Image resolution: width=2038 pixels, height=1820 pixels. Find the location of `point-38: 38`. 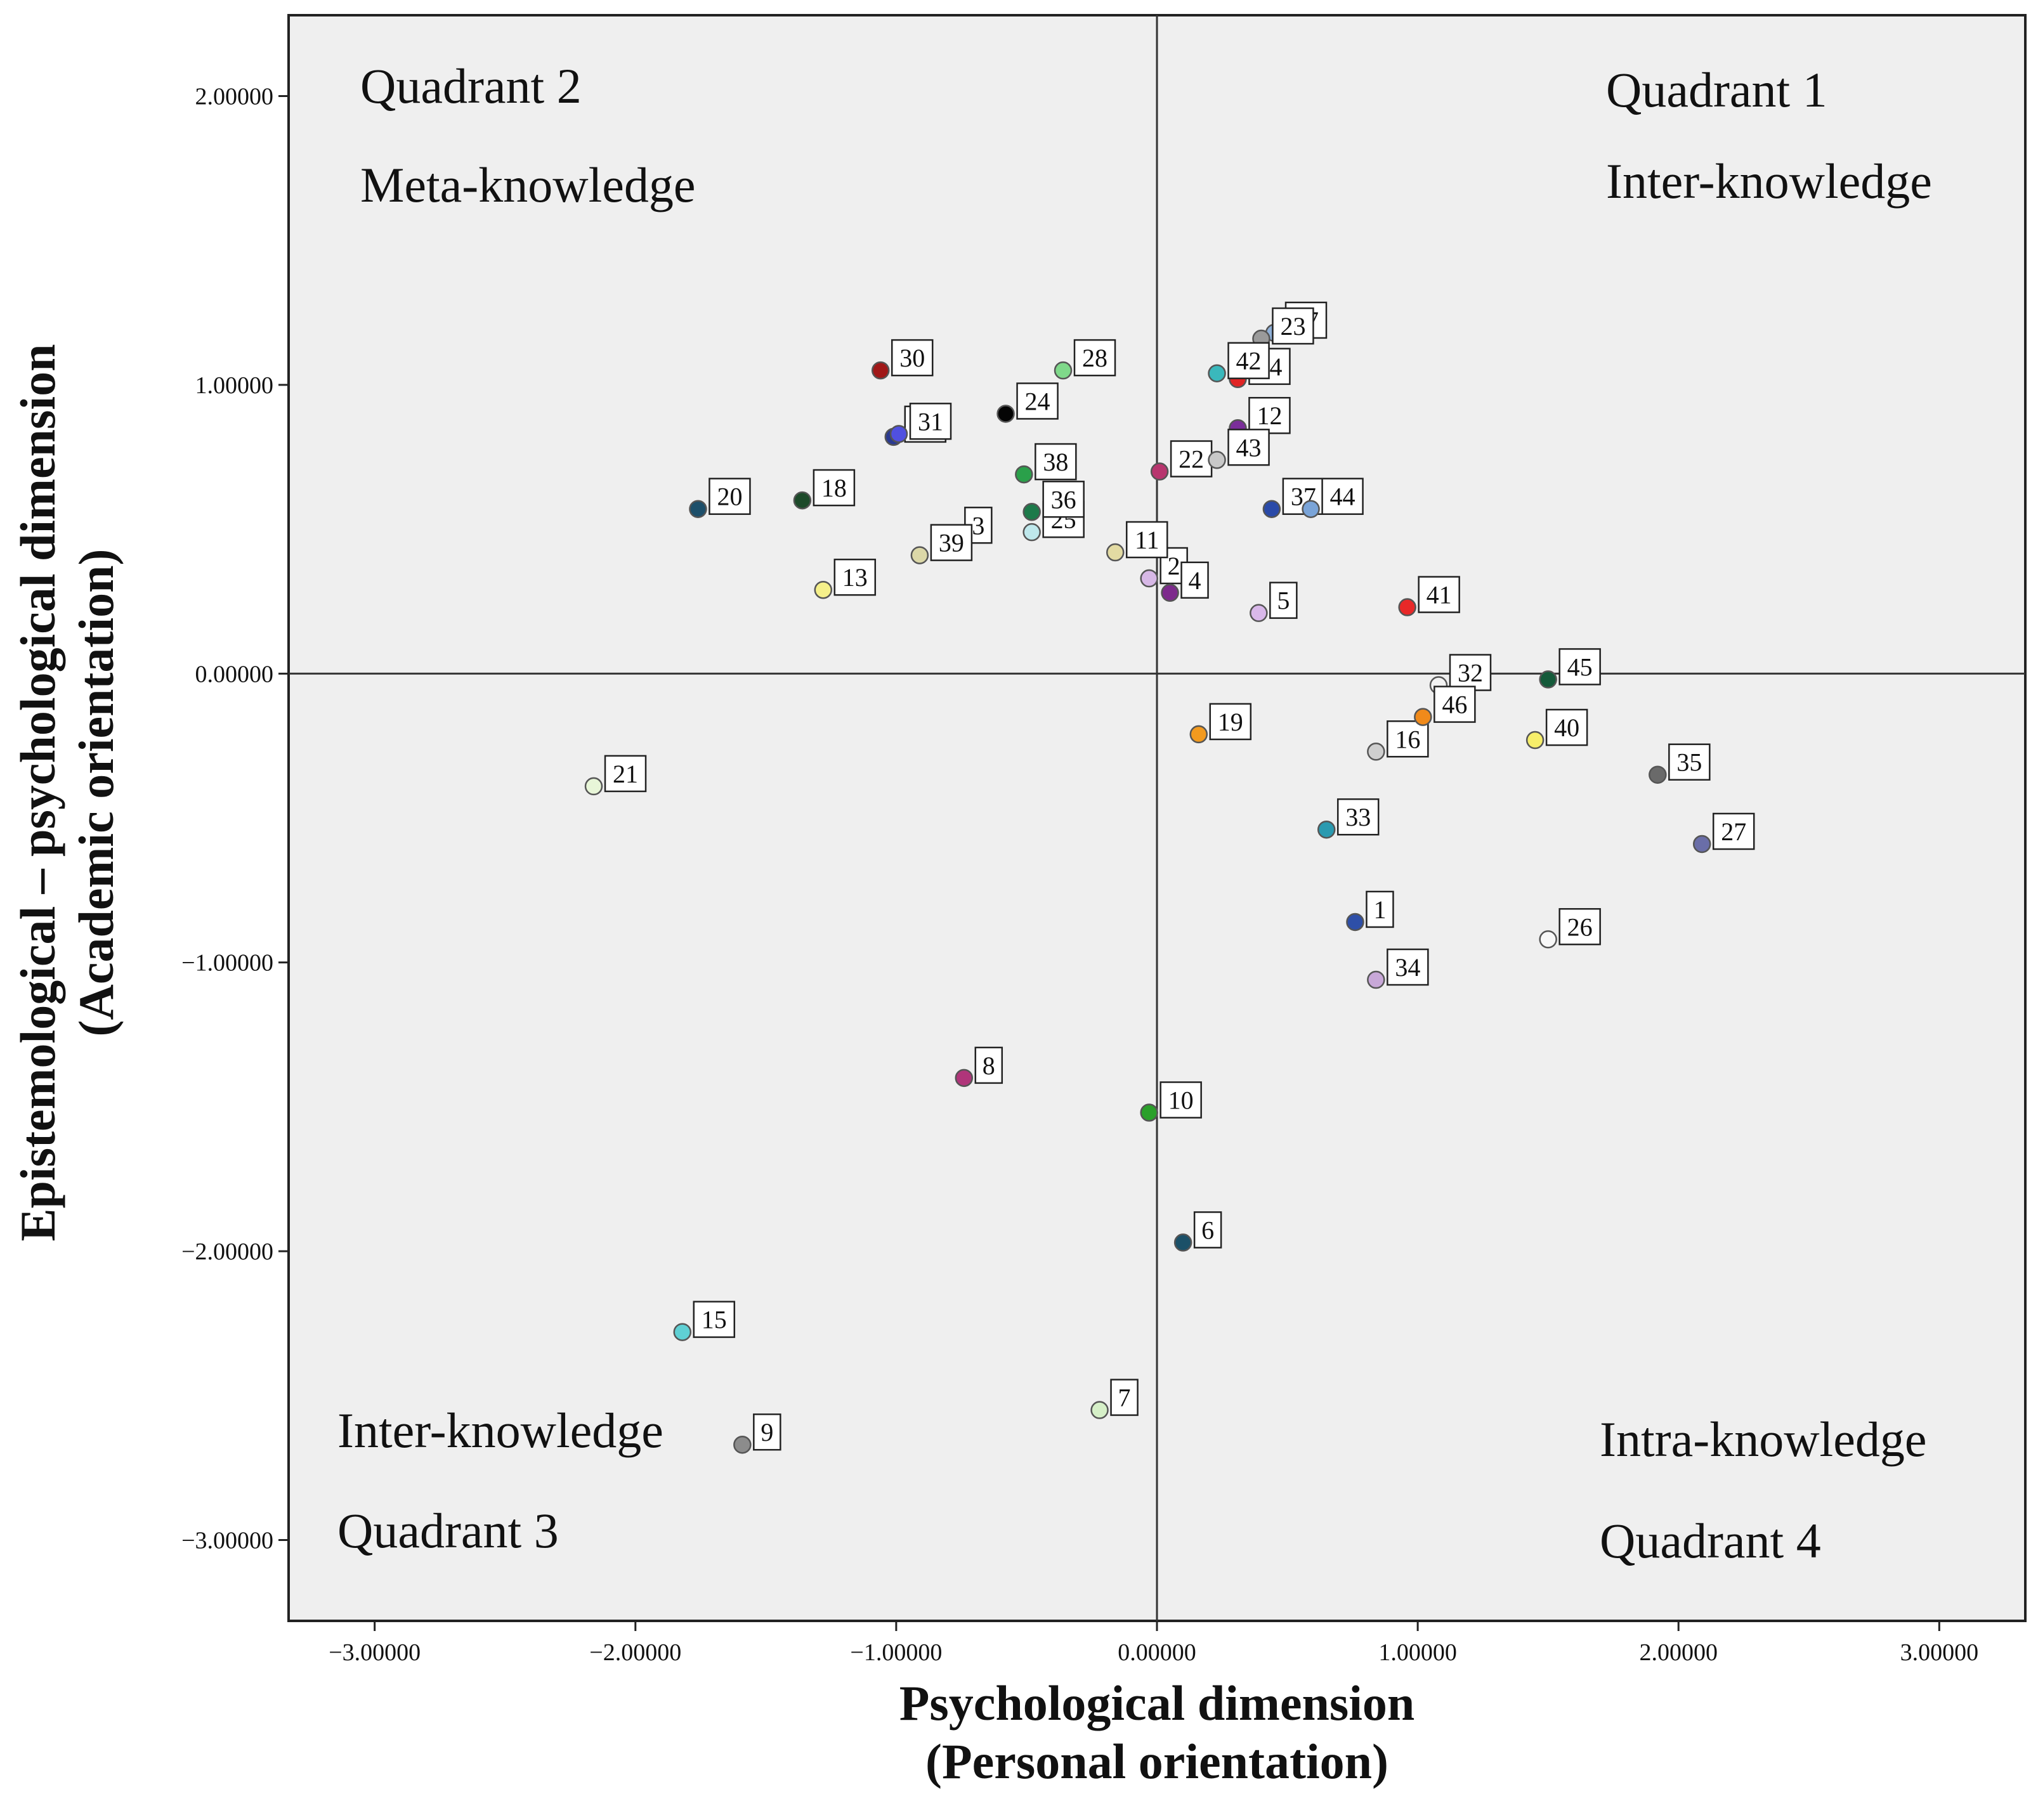

point-38: 38 is located at coordinates (1046, 463).